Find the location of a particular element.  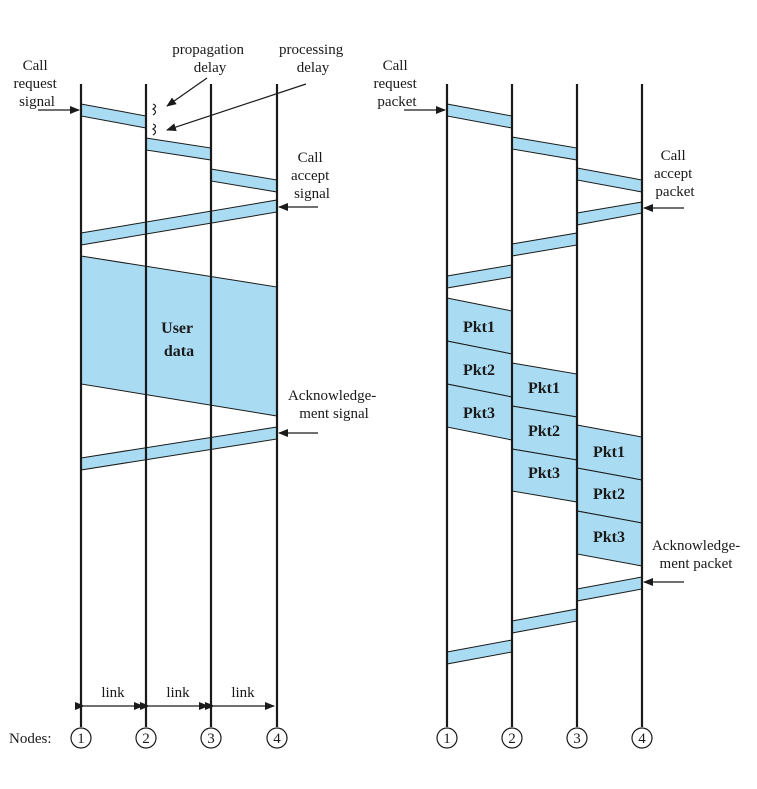

pkt3-label-link-3-4: Pkt3 is located at coordinates (609, 537).